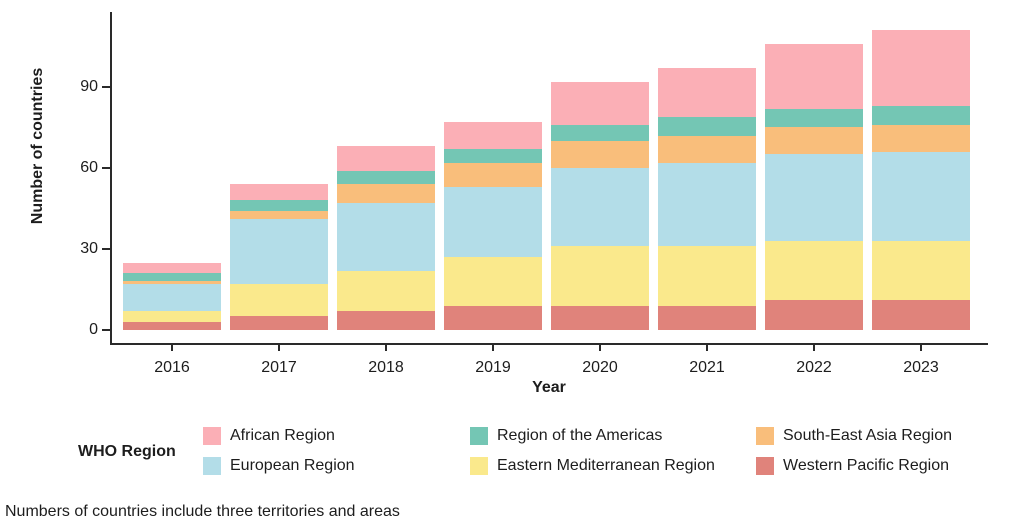  Describe the element at coordinates (279, 367) in the screenshot. I see `x-tick-label: 2017` at that location.